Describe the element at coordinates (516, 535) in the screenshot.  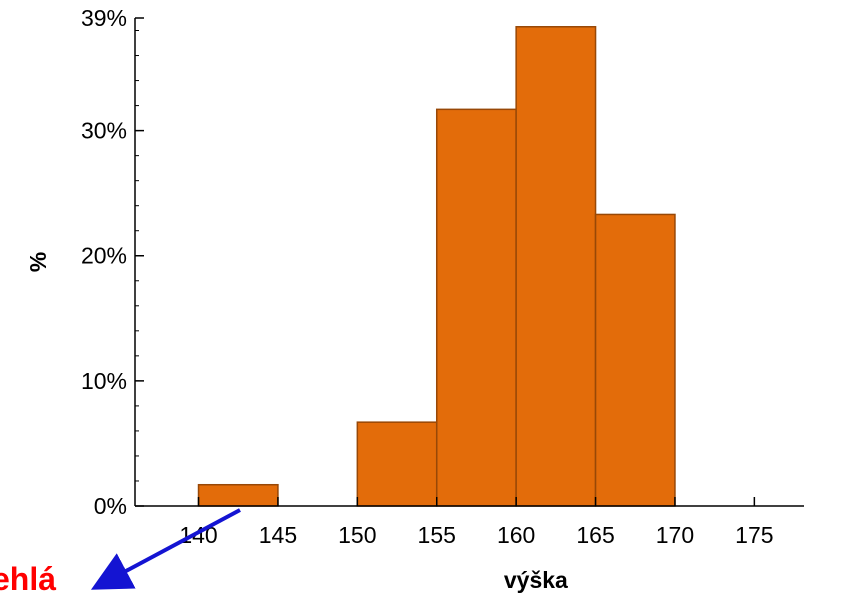
I see `x-tick-label: 160` at that location.